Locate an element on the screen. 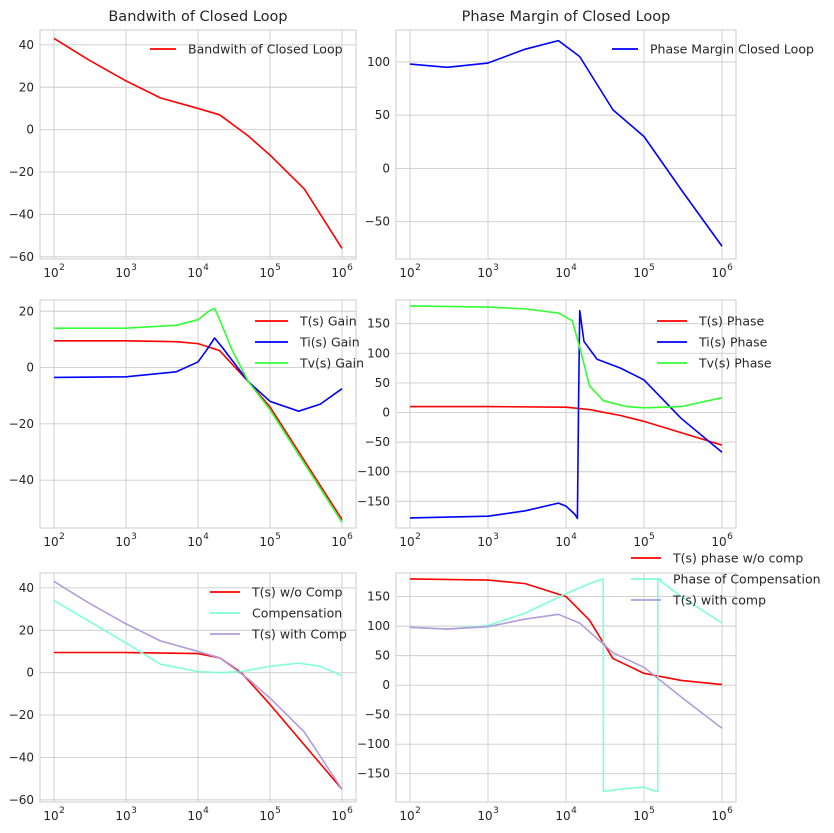 The width and height of the screenshot is (834, 833). legend-label: Ti(s) Gain is located at coordinates (329, 342).